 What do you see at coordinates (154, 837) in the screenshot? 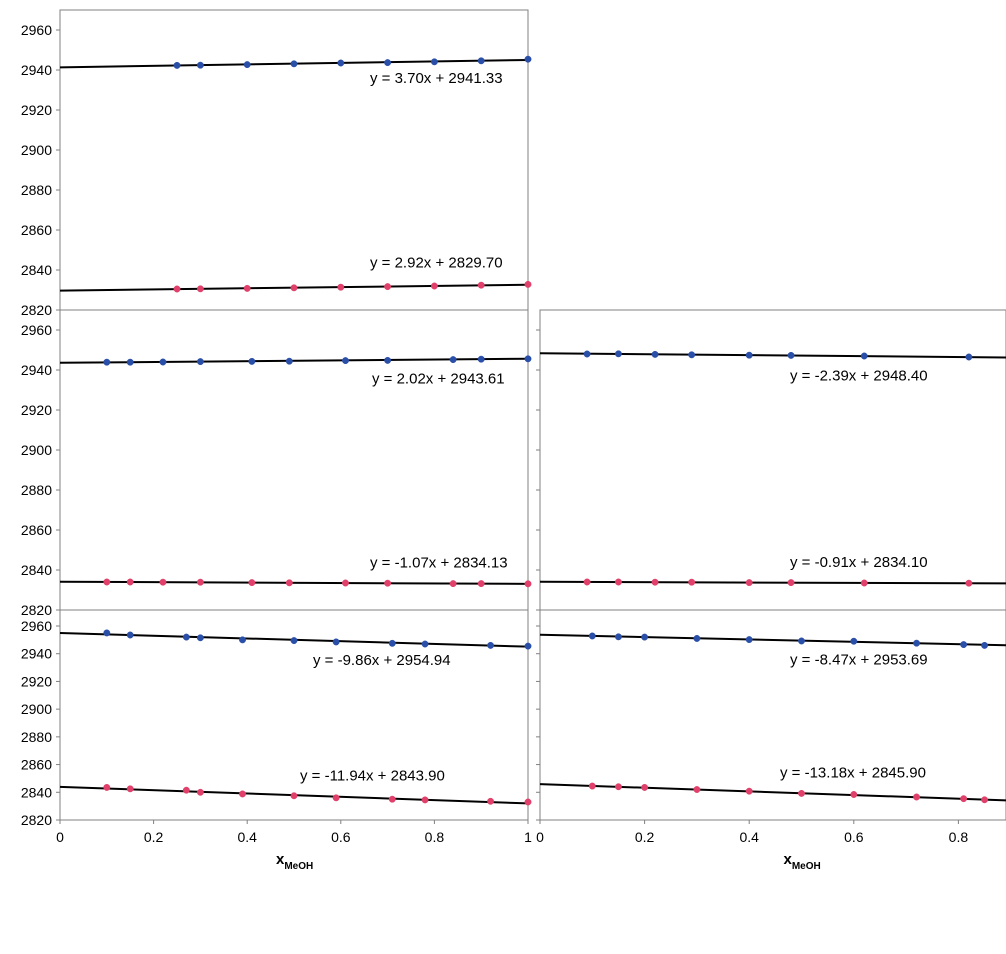
I see `x-tick-label: 0.2` at bounding box center [154, 837].